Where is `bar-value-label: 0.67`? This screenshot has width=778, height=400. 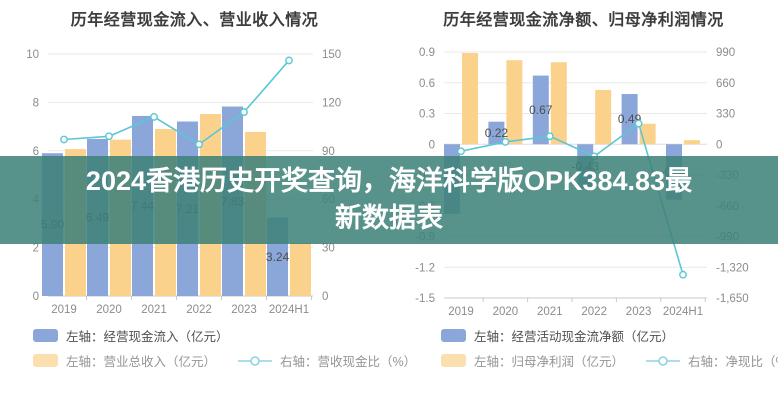 bar-value-label: 0.67 is located at coordinates (541, 110).